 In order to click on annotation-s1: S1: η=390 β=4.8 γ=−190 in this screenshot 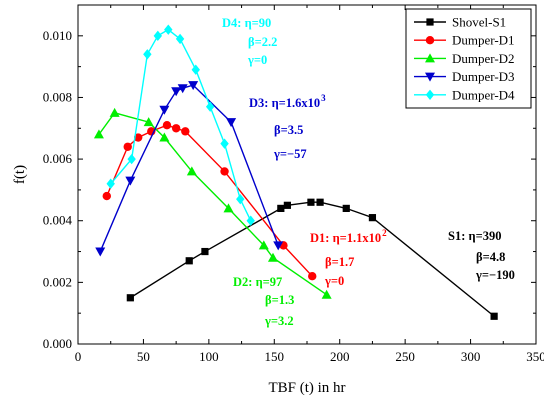, I will do `click(481, 255)`.